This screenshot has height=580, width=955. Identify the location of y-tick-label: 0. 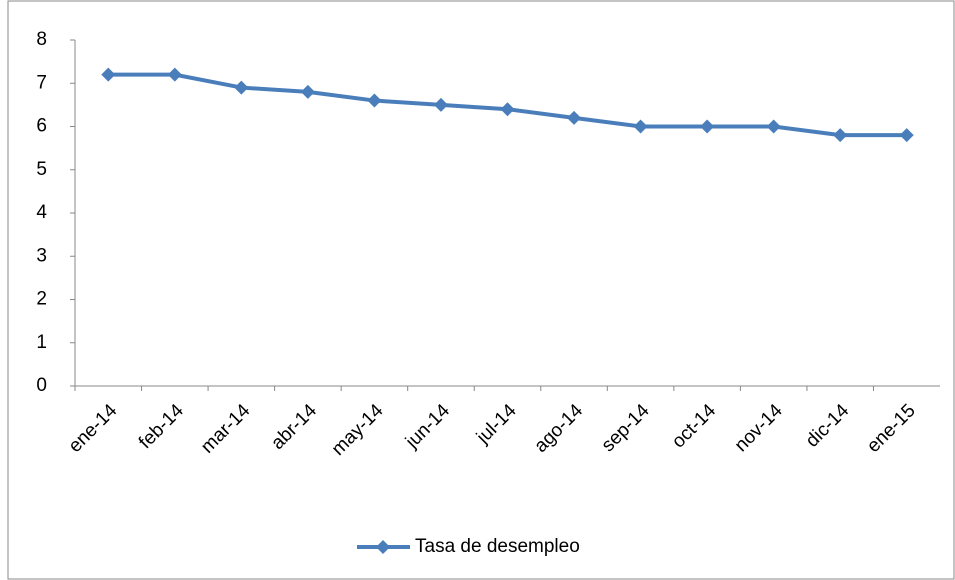
(41, 385).